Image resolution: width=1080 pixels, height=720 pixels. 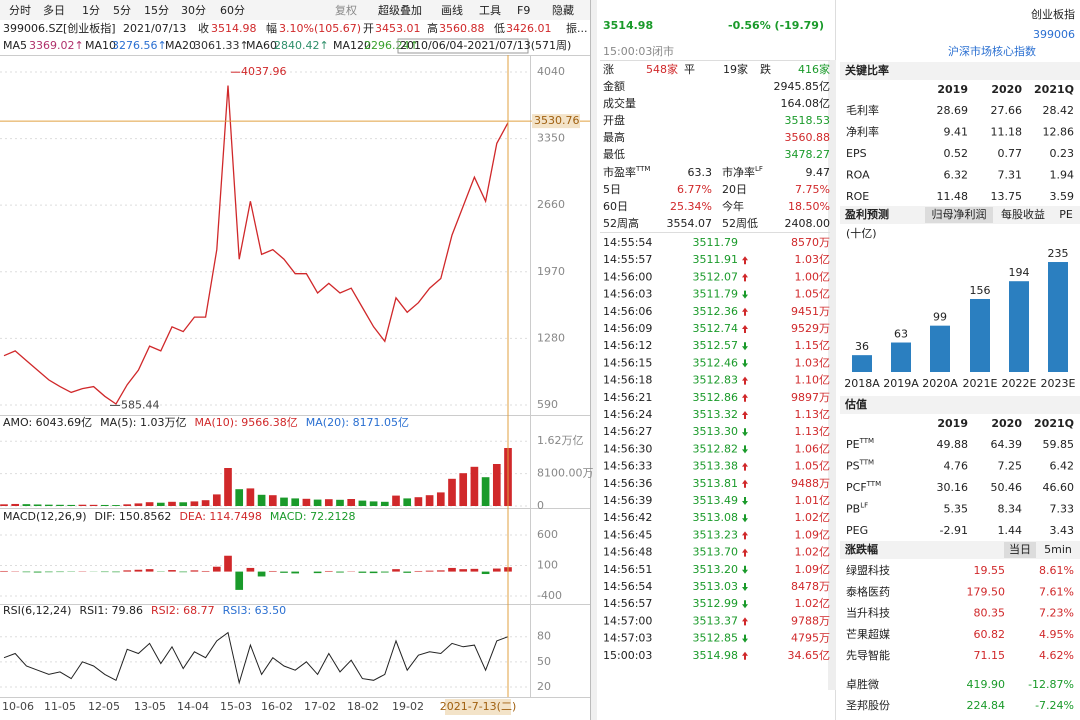 What do you see at coordinates (320, 28) in the screenshot?
I see `field-value: 3.10%(105.67)` at bounding box center [320, 28].